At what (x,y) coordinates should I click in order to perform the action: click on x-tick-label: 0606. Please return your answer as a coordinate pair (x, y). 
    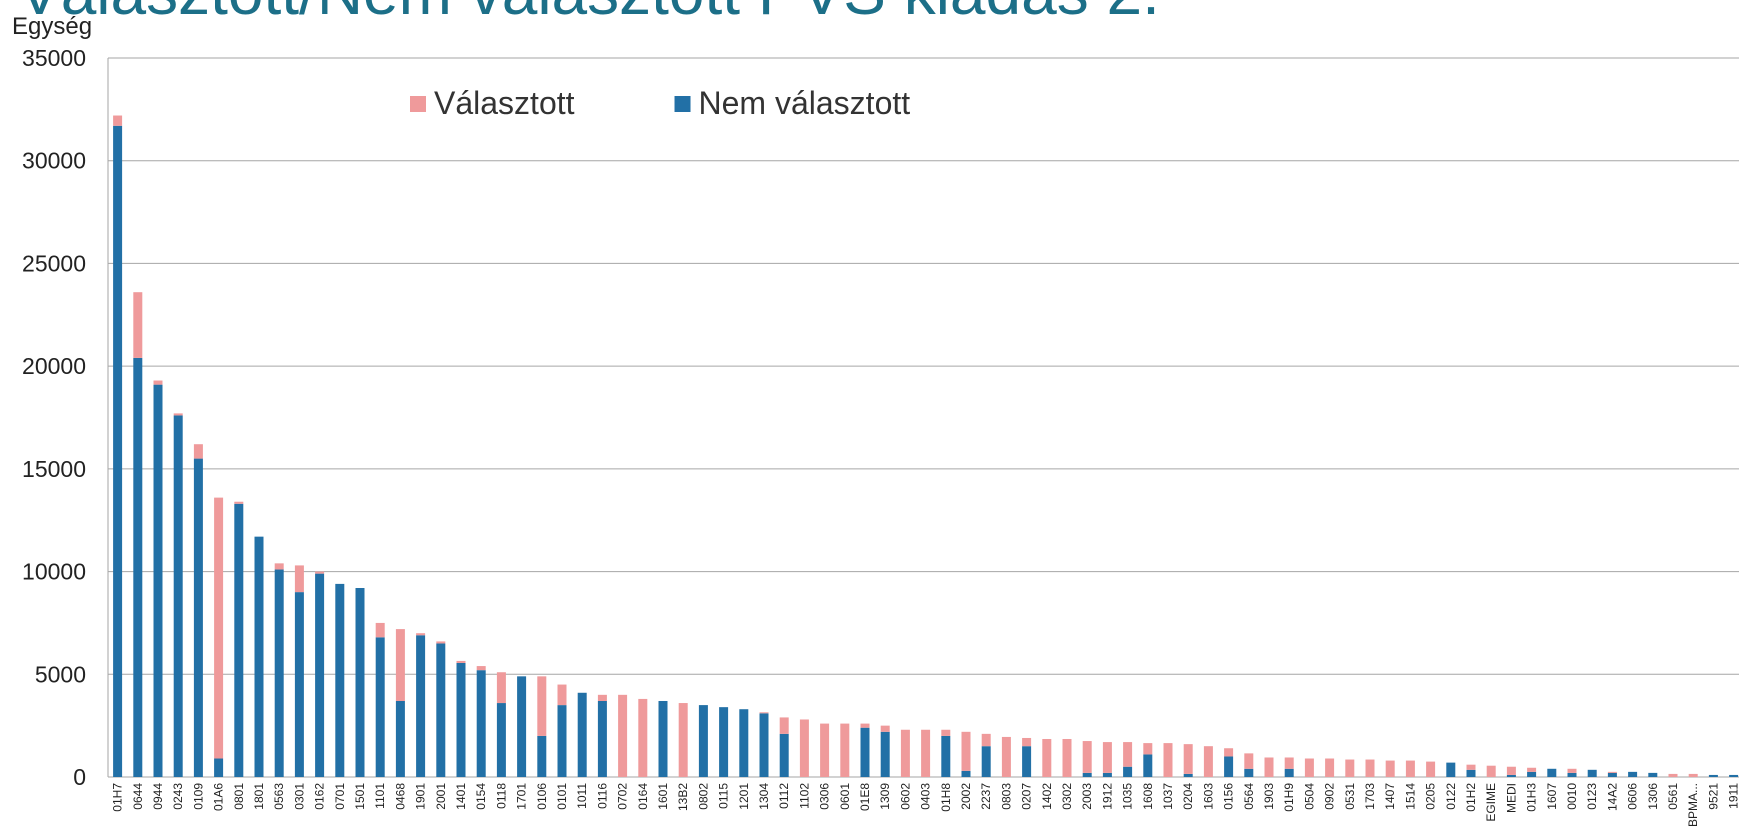
    Looking at the image, I should click on (1633, 796).